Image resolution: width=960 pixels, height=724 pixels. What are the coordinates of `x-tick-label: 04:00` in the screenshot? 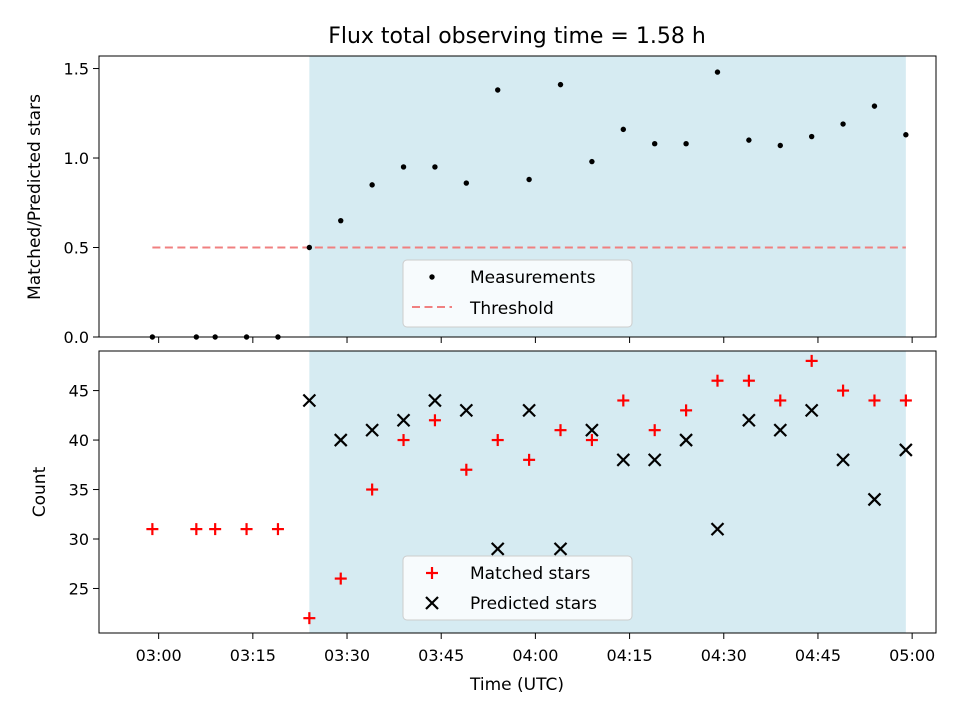 It's located at (535, 655).